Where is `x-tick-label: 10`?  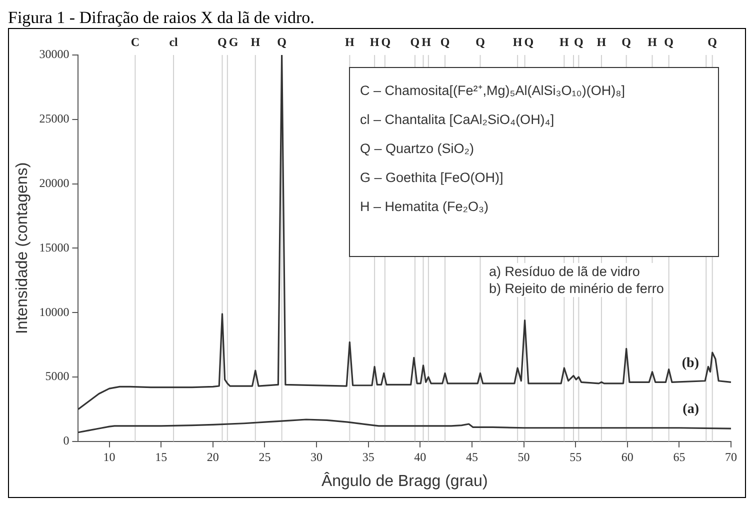 x-tick-label: 10 is located at coordinates (109, 457).